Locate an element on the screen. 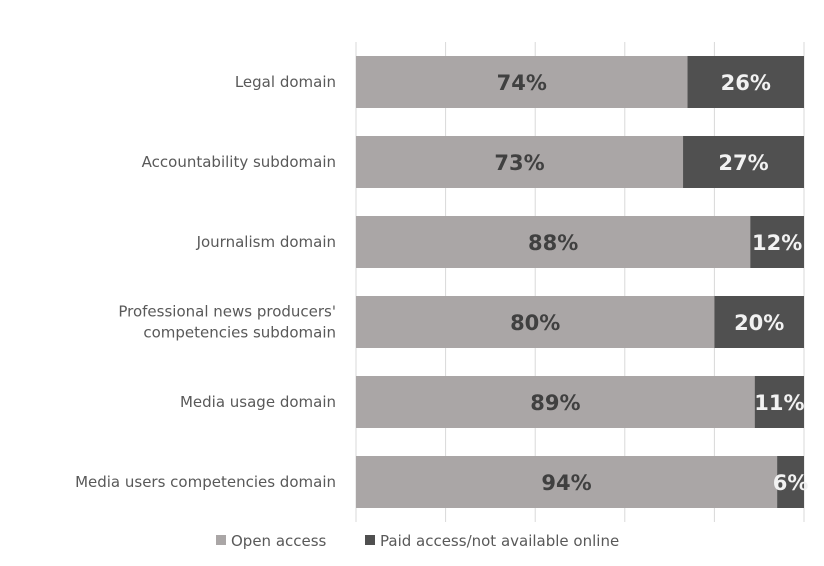  data-label-paid-access-0: 26% is located at coordinates (746, 83).